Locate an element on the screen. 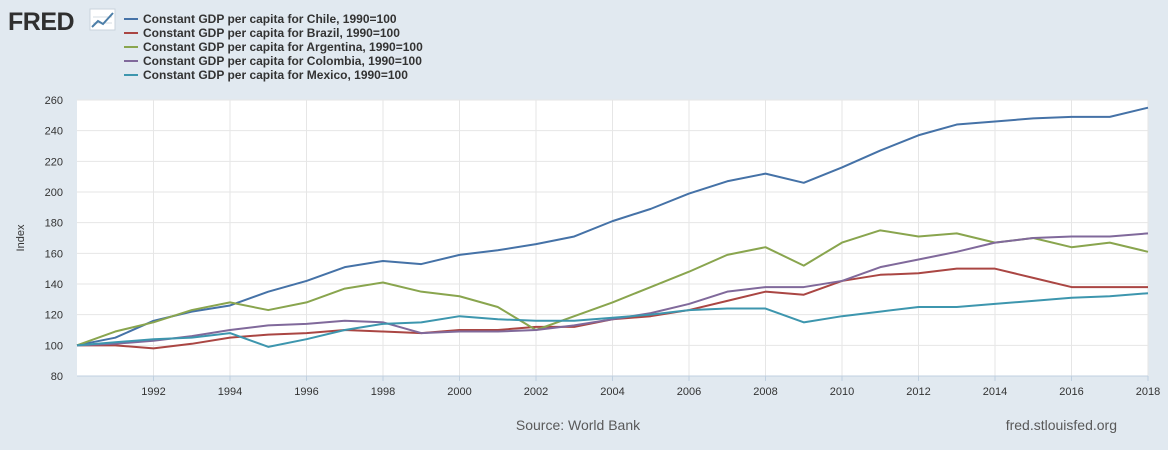  y-tick-label: 100 is located at coordinates (54, 346).